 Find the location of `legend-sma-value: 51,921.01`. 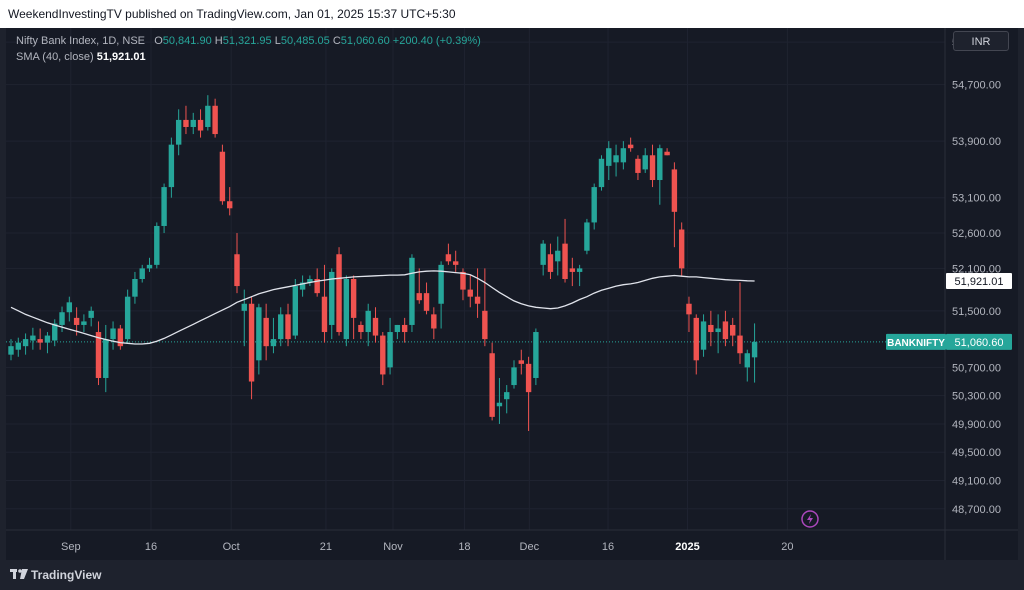

legend-sma-value: 51,921.01 is located at coordinates (121, 57).